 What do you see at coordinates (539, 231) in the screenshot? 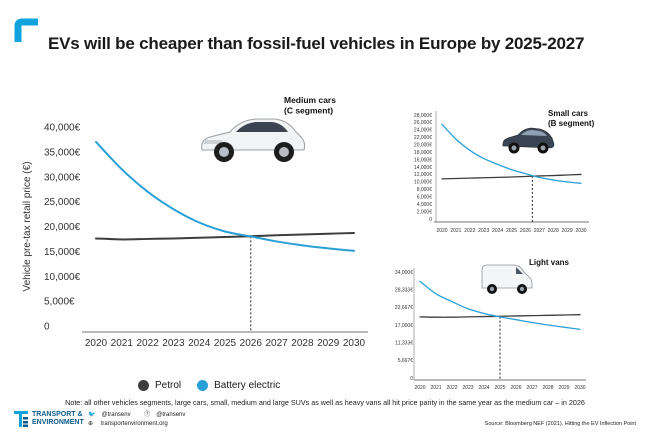
I see `small-x-tick-label: 2027` at bounding box center [539, 231].